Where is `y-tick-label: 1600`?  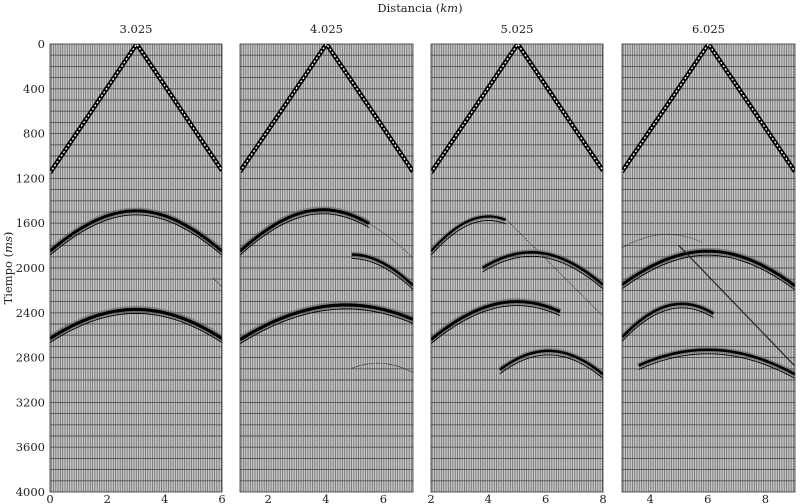 y-tick-label: 1600 is located at coordinates (30, 223).